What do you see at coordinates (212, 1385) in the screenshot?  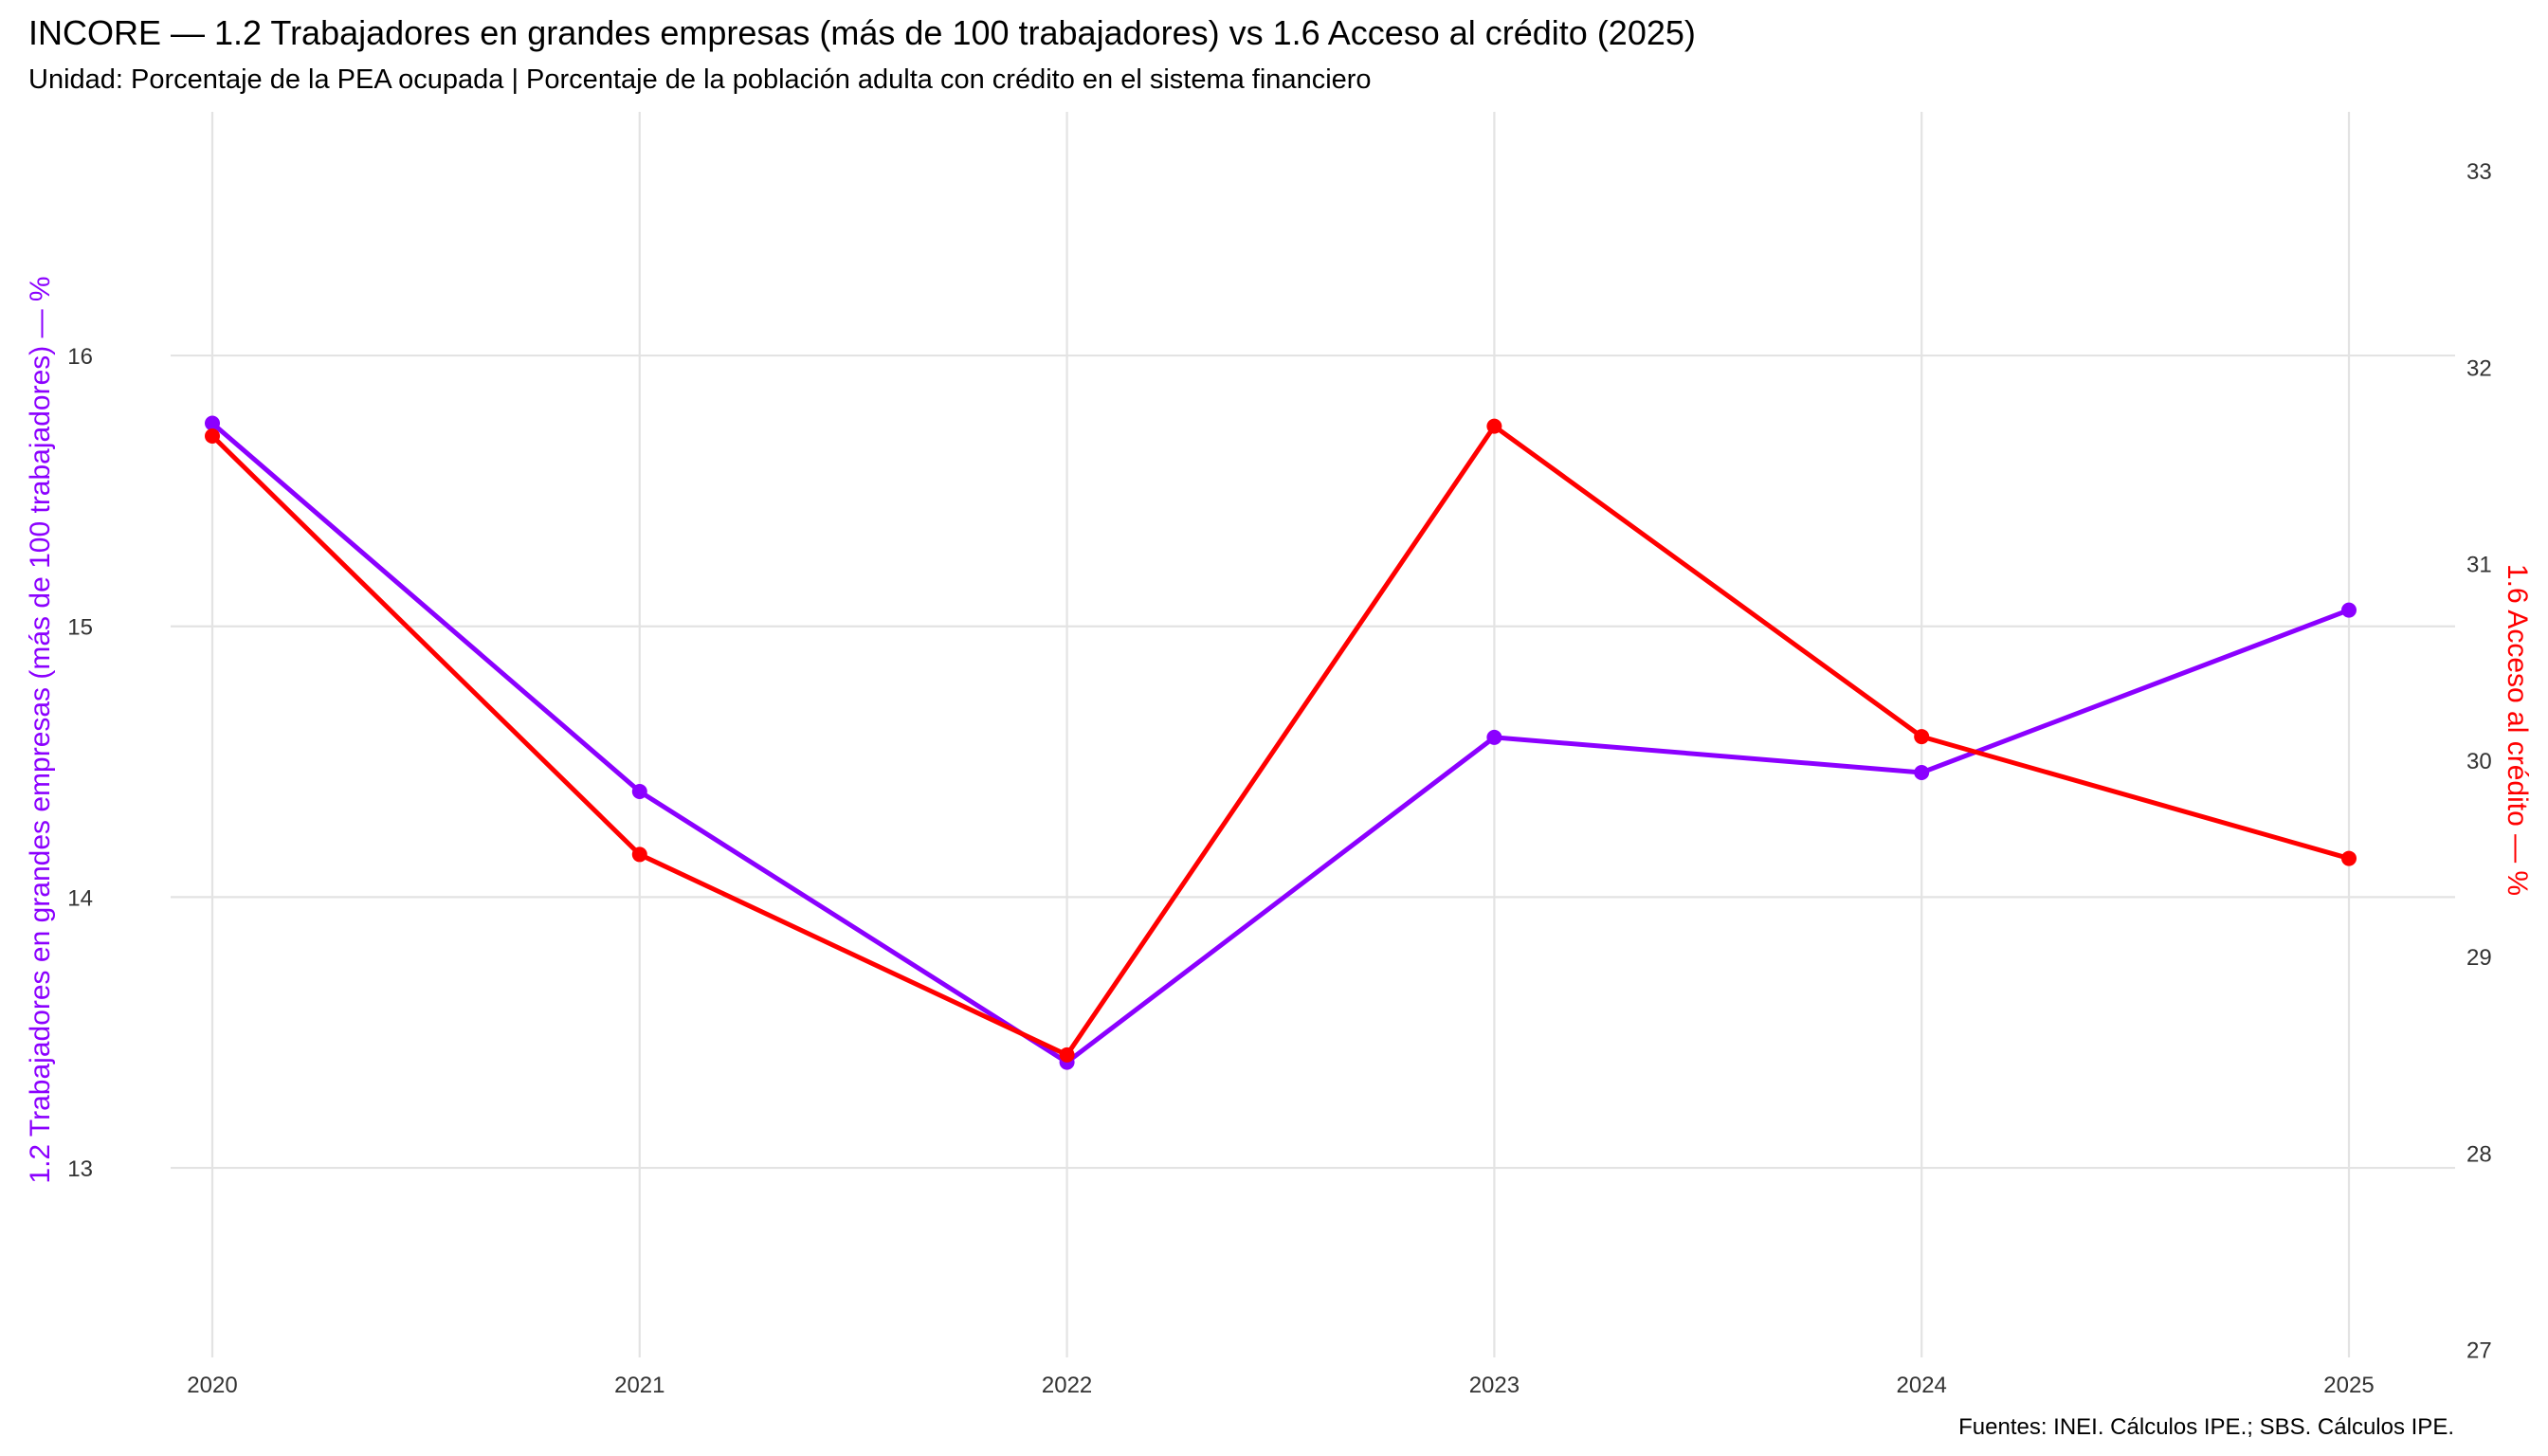 I see `x-tick-label: 2020` at bounding box center [212, 1385].